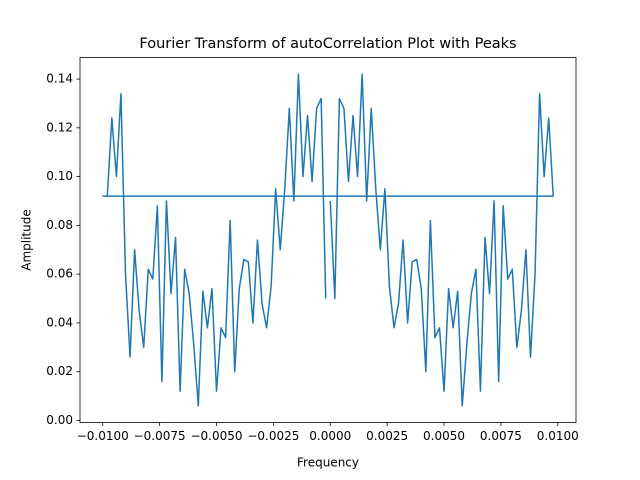  Describe the element at coordinates (216, 436) in the screenshot. I see `x-tick-label: −0.0050` at that location.